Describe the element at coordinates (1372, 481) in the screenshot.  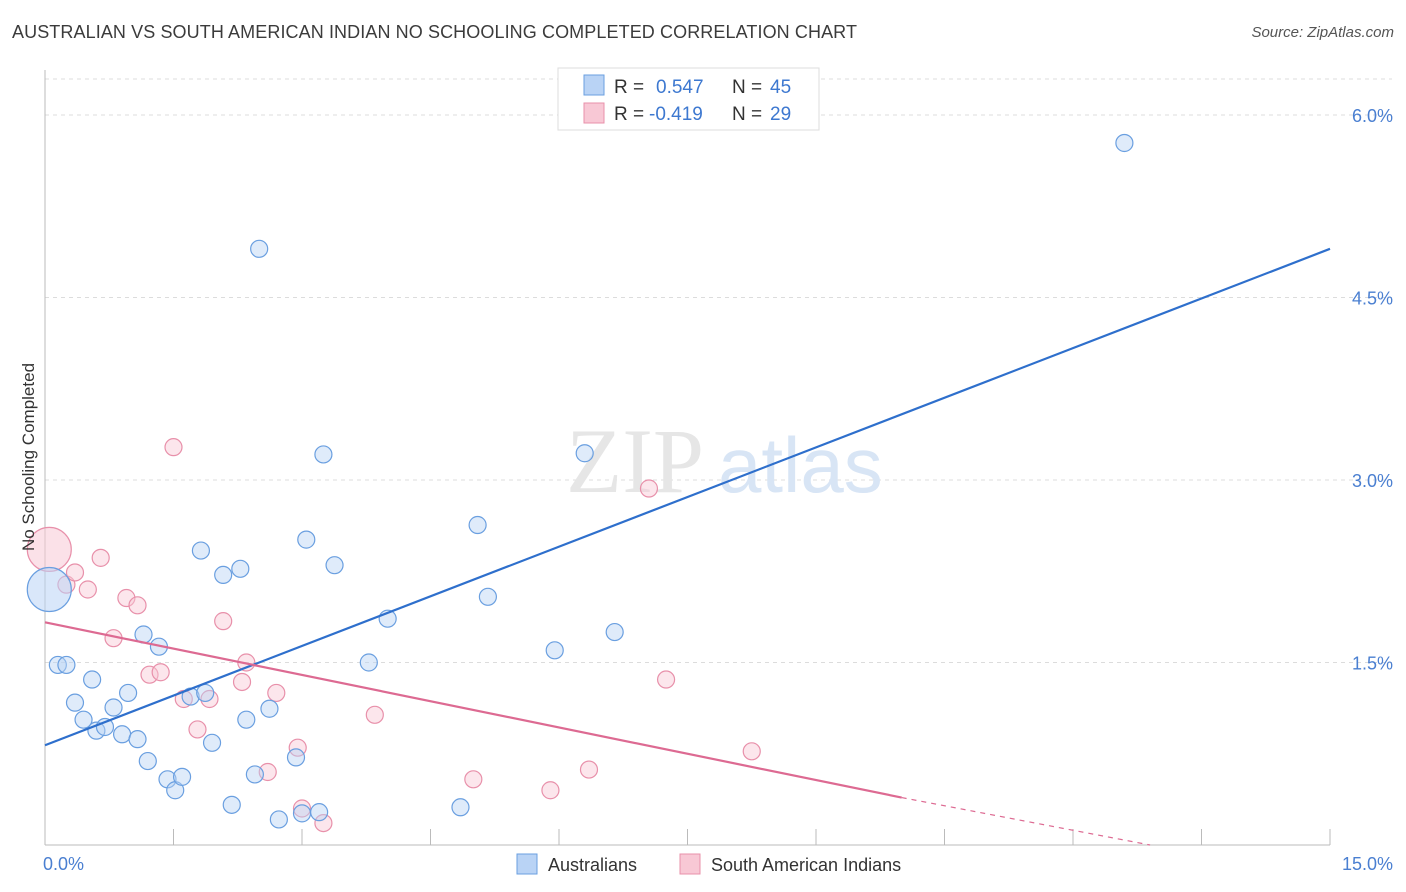
I see `y-tick-label: 3.0%` at that location.